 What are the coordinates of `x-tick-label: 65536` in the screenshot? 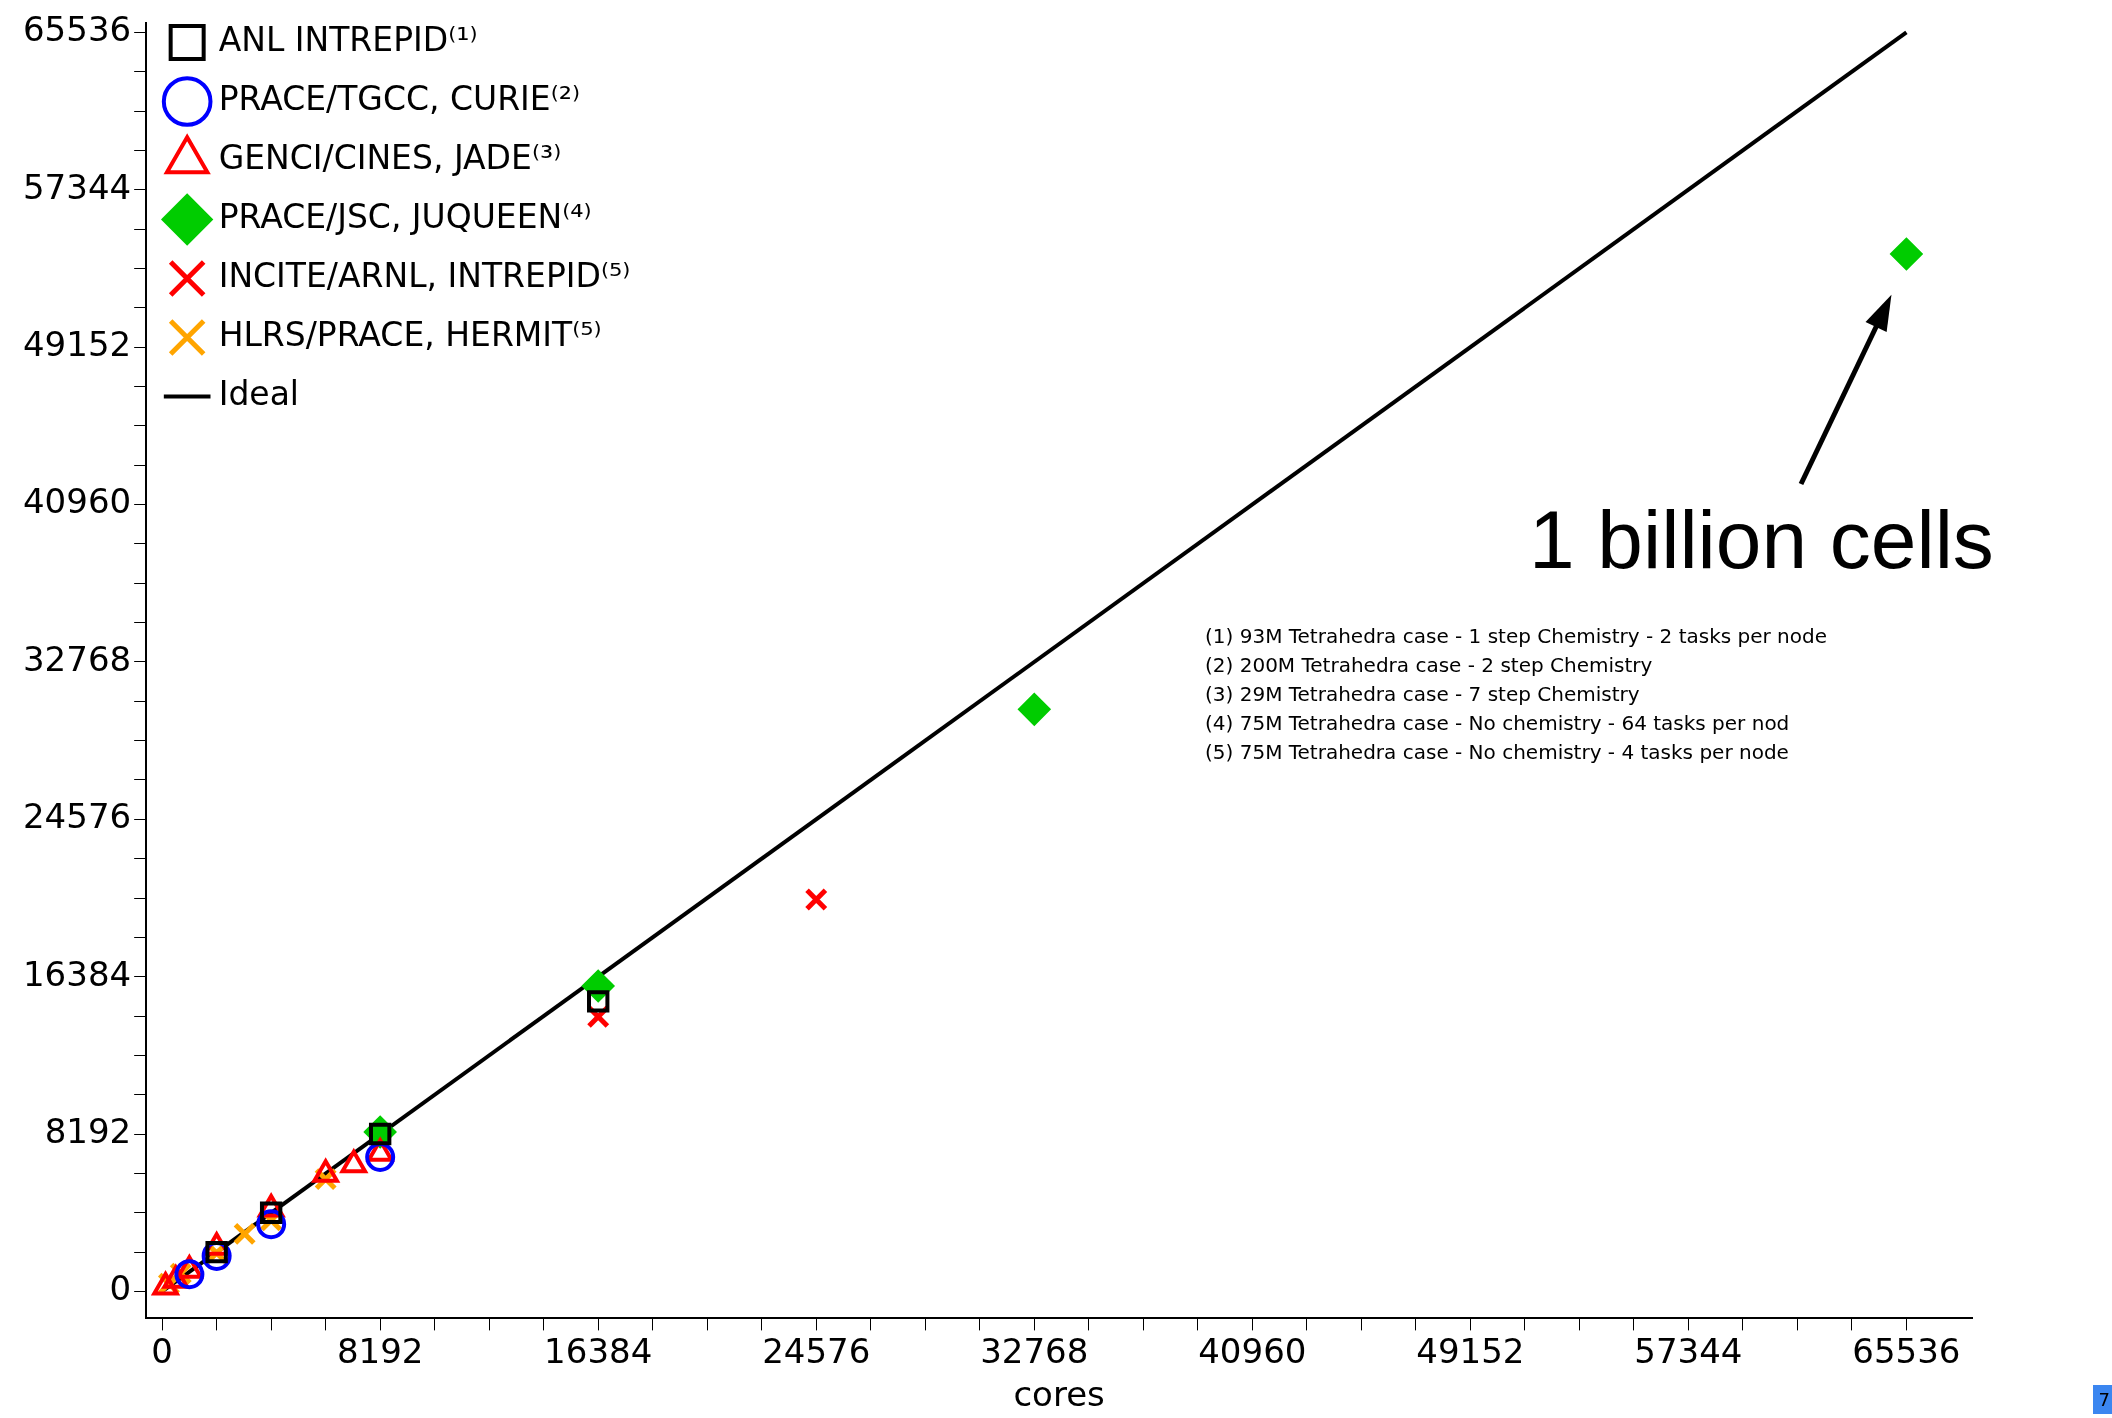 It's located at (1906, 1350).